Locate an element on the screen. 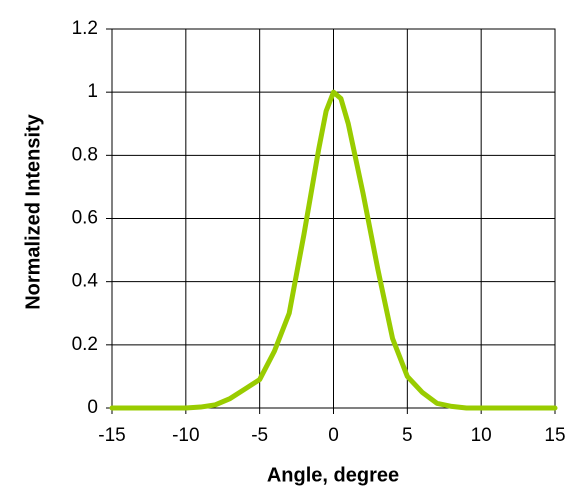  x-axis-title: Angle, degree is located at coordinates (333, 475).